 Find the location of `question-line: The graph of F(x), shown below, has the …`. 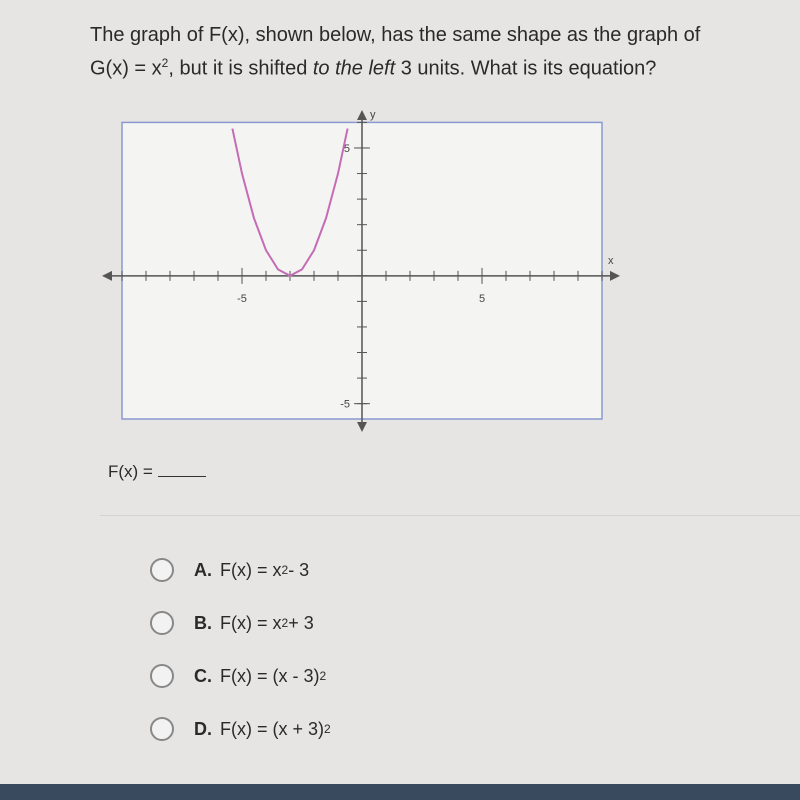

question-line: The graph of F(x), shown below, has the … is located at coordinates (395, 35).